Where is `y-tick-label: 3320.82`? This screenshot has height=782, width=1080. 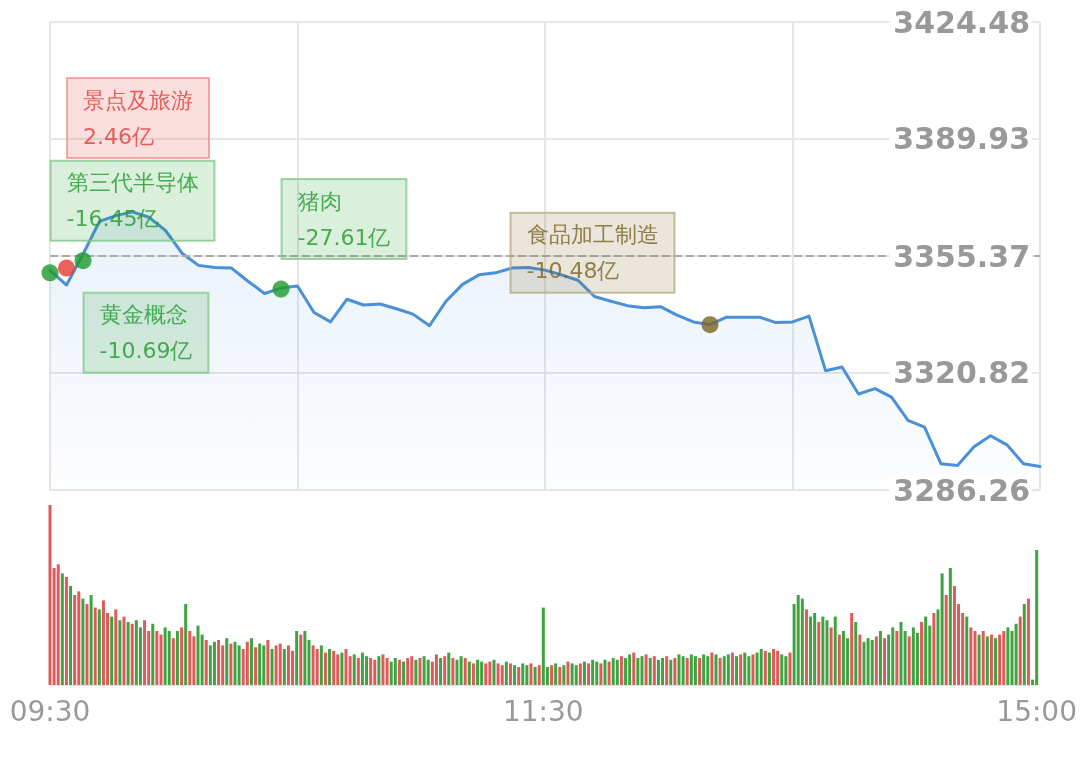 y-tick-label: 3320.82 is located at coordinates (961, 373).